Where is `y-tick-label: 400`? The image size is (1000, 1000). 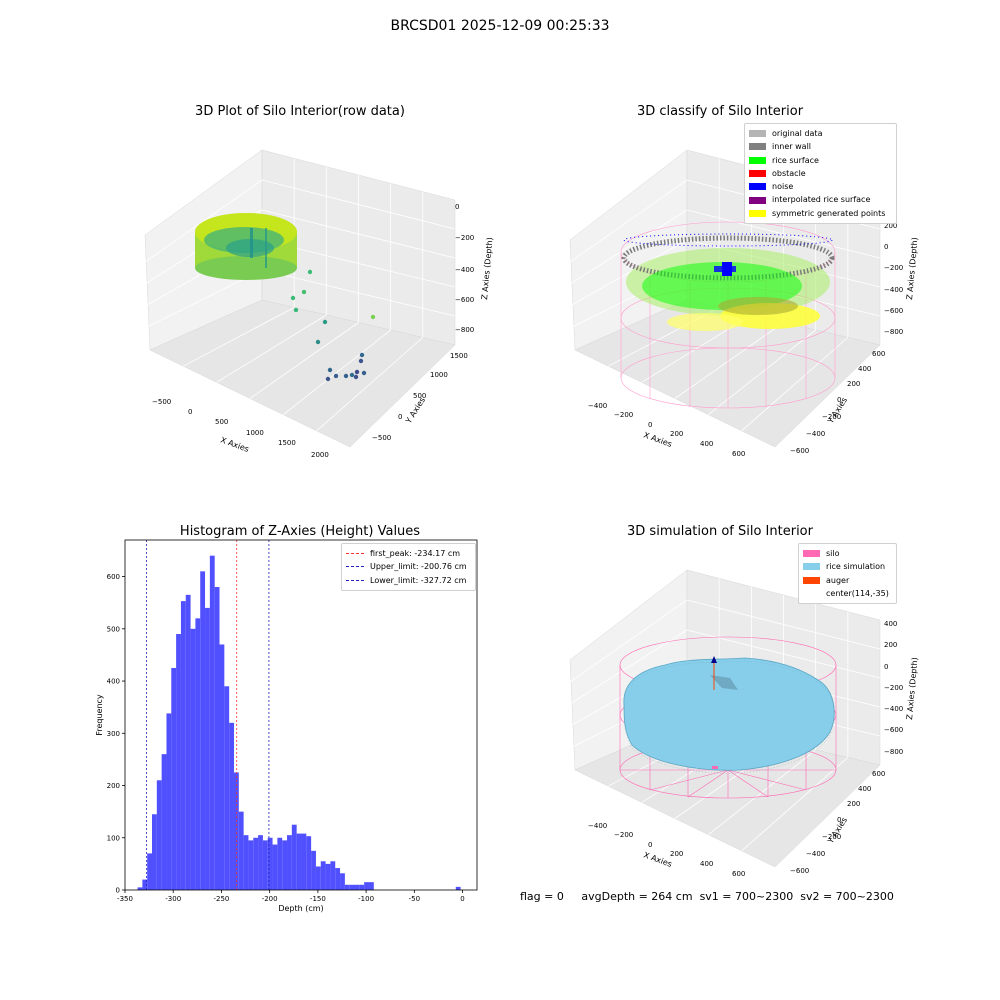 y-tick-label: 400 is located at coordinates (113, 682).